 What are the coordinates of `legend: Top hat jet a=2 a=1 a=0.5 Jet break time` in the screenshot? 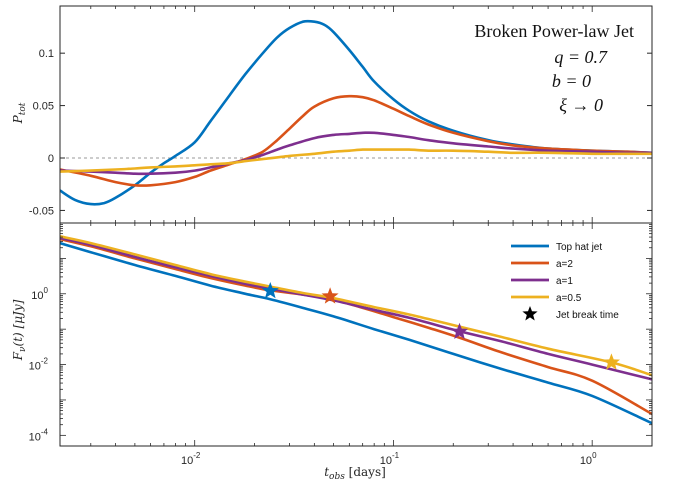 It's located at (575, 280).